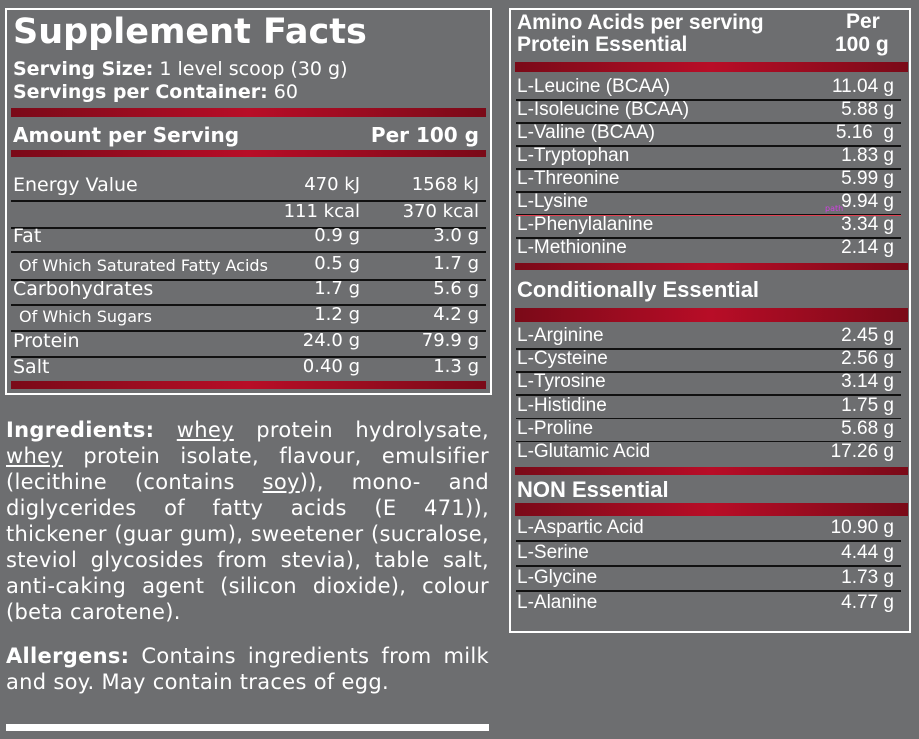 The image size is (919, 739). What do you see at coordinates (456, 263) in the screenshot?
I see `nutrient-per100-value: 1.7 g` at bounding box center [456, 263].